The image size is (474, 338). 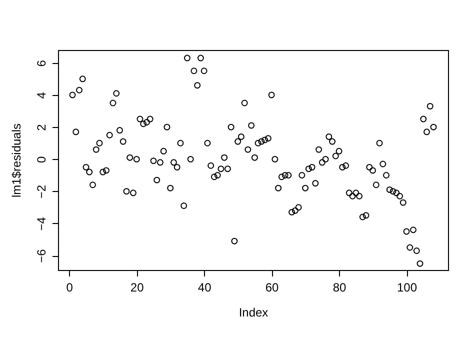 I want to click on x-tick-label: 60, so click(x=272, y=287).